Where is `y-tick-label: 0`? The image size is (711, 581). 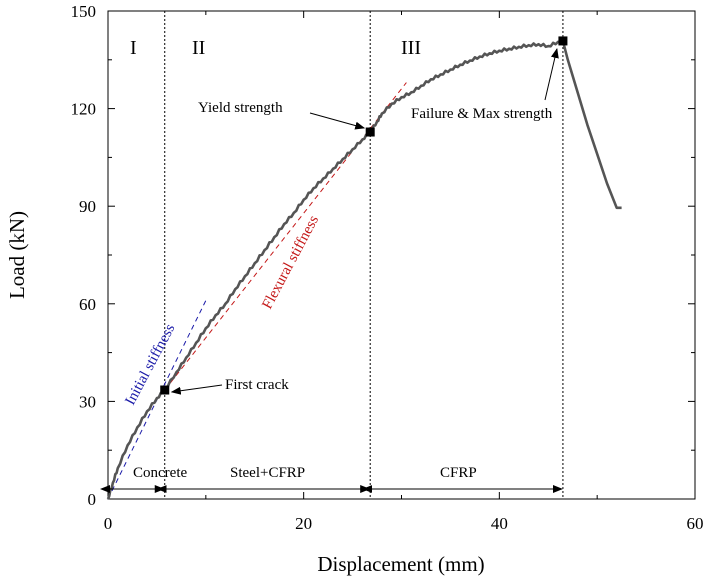 y-tick-label: 0 is located at coordinates (92, 499).